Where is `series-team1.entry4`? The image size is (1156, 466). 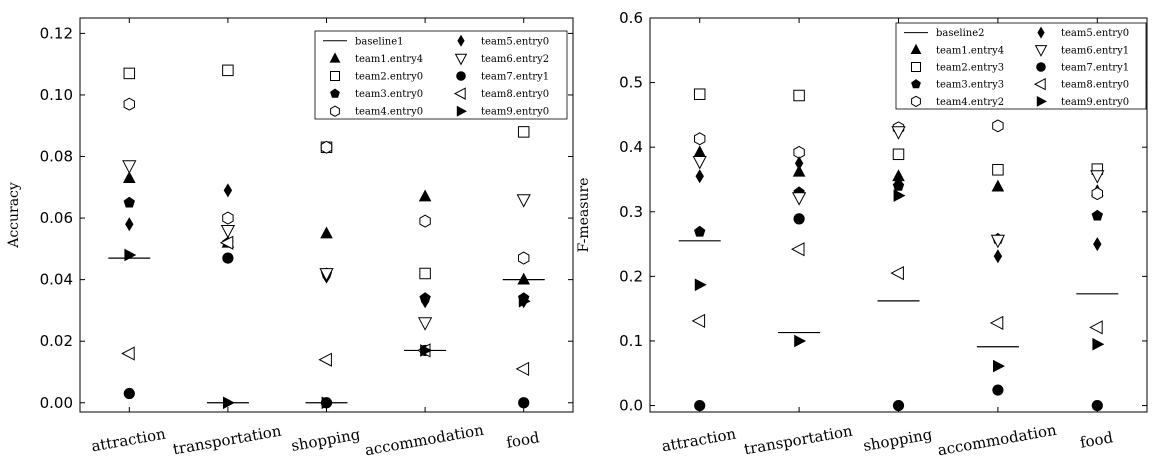
series-team1.entry4 is located at coordinates (326, 228).